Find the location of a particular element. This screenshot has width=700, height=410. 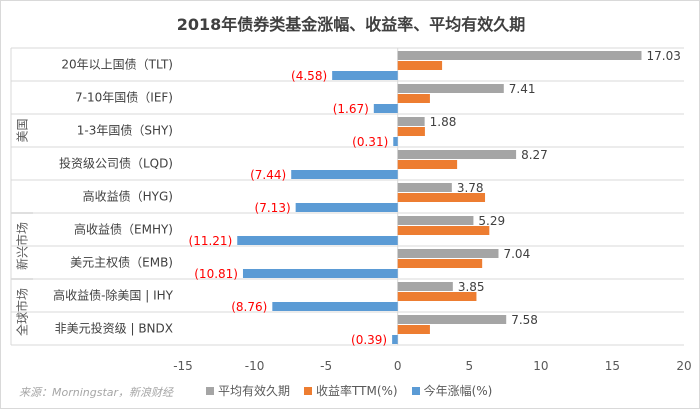

legend-label: 收益率TTM(%) is located at coordinates (357, 391).